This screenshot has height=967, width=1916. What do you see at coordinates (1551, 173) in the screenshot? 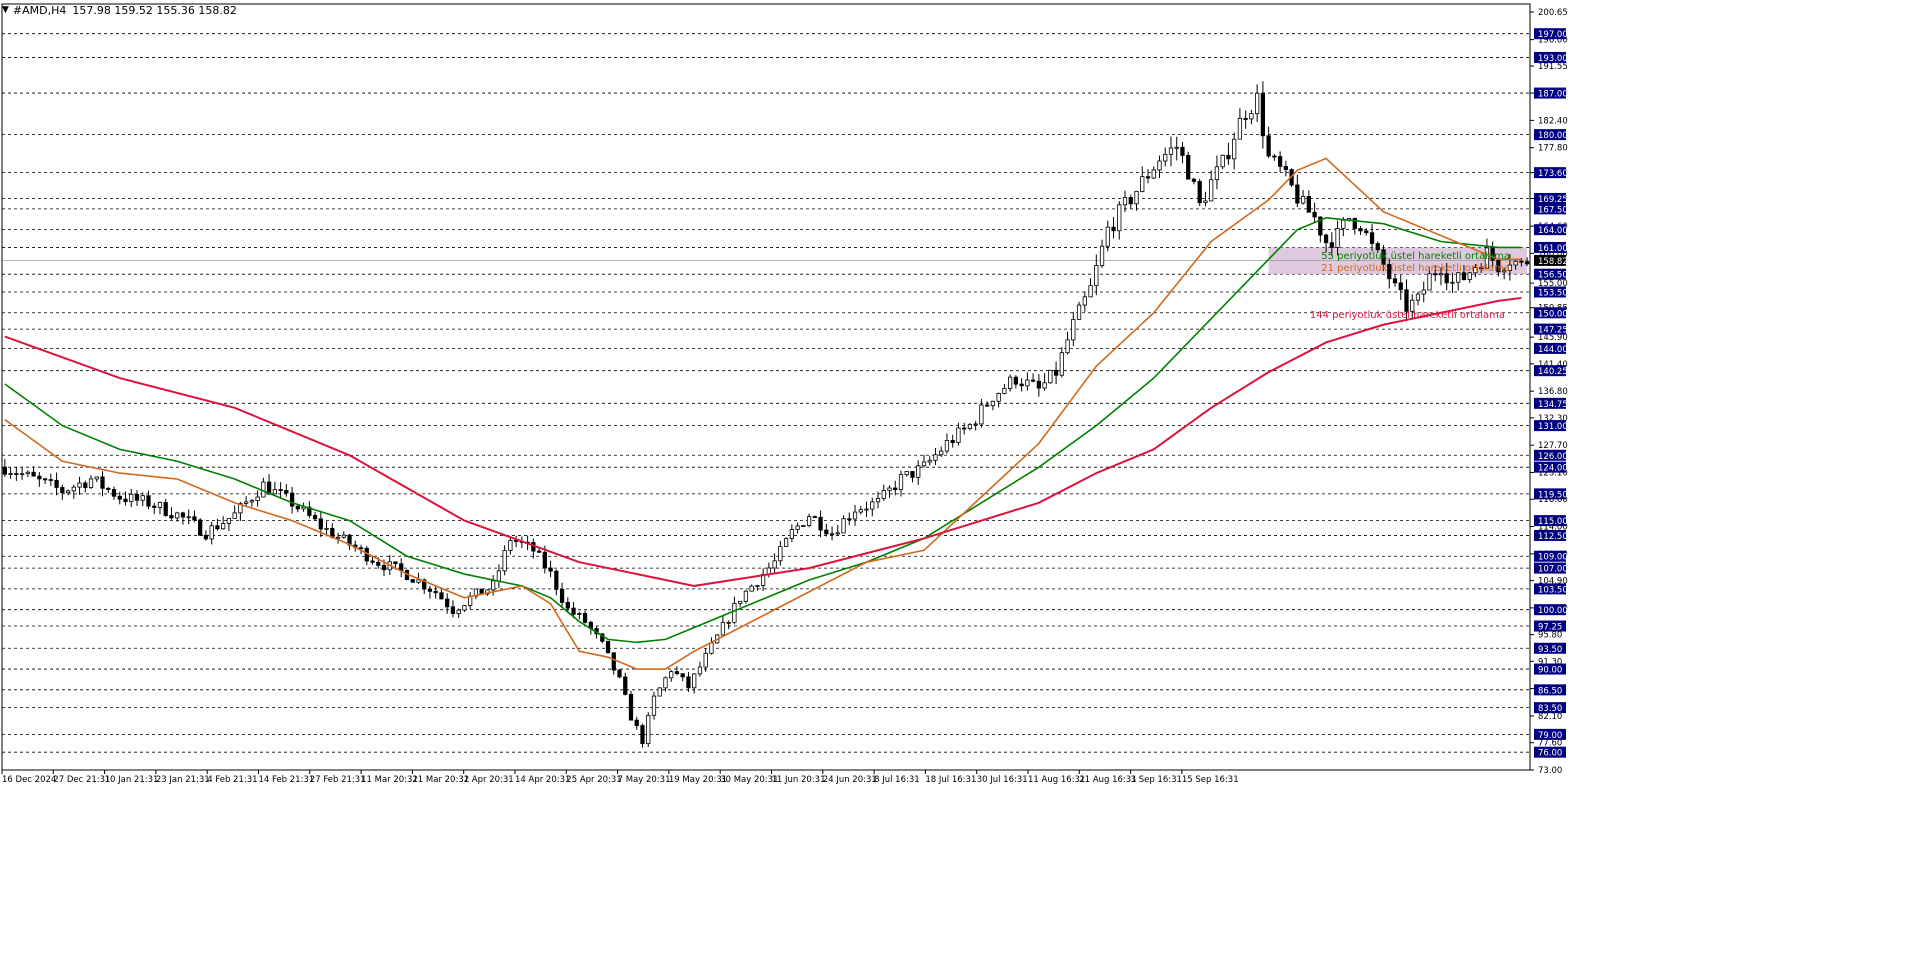
I see `level-label: 173.60` at bounding box center [1551, 173].